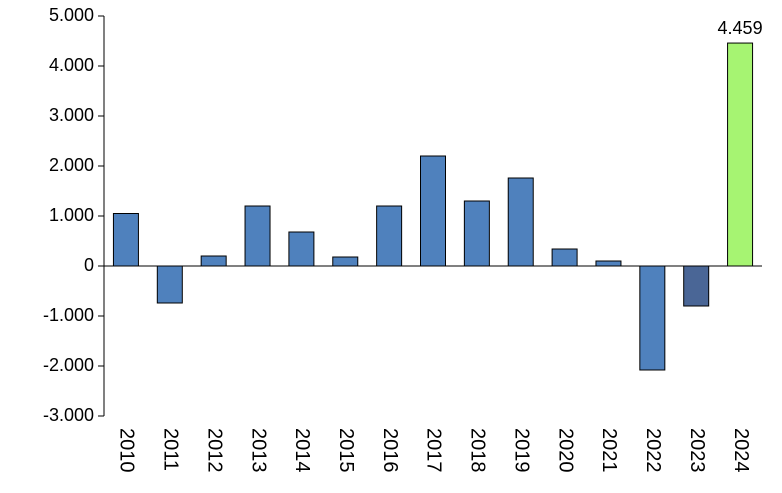  I want to click on data-label: 4.459, so click(740, 28).